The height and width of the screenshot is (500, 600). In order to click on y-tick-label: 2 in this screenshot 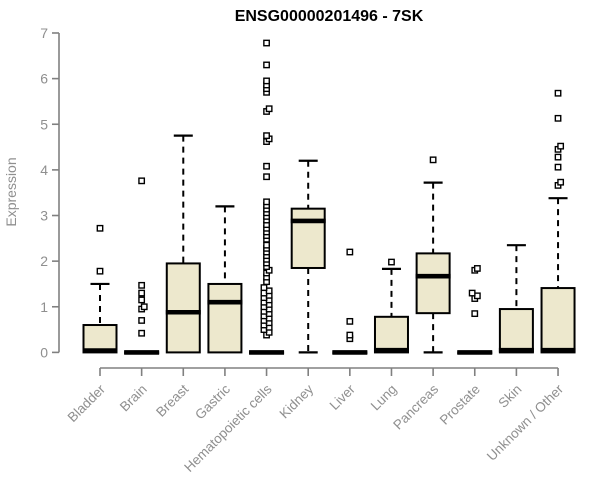, I will do `click(44, 261)`.